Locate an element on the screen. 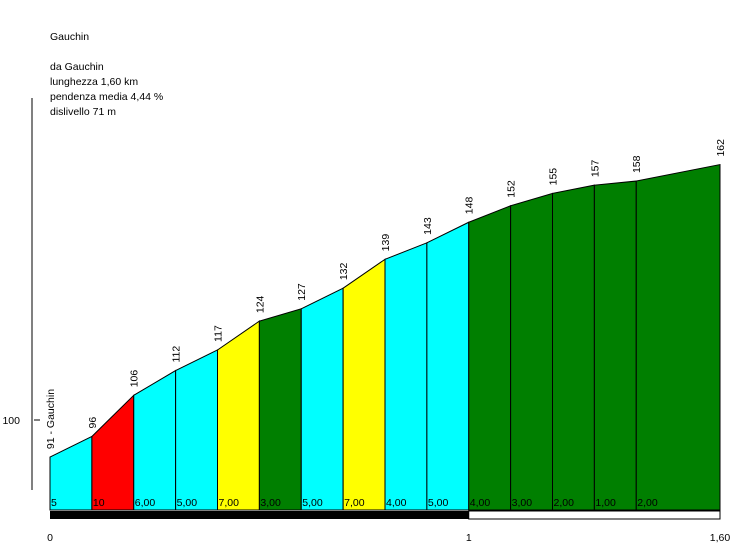  grade-label: 10 is located at coordinates (99, 503).